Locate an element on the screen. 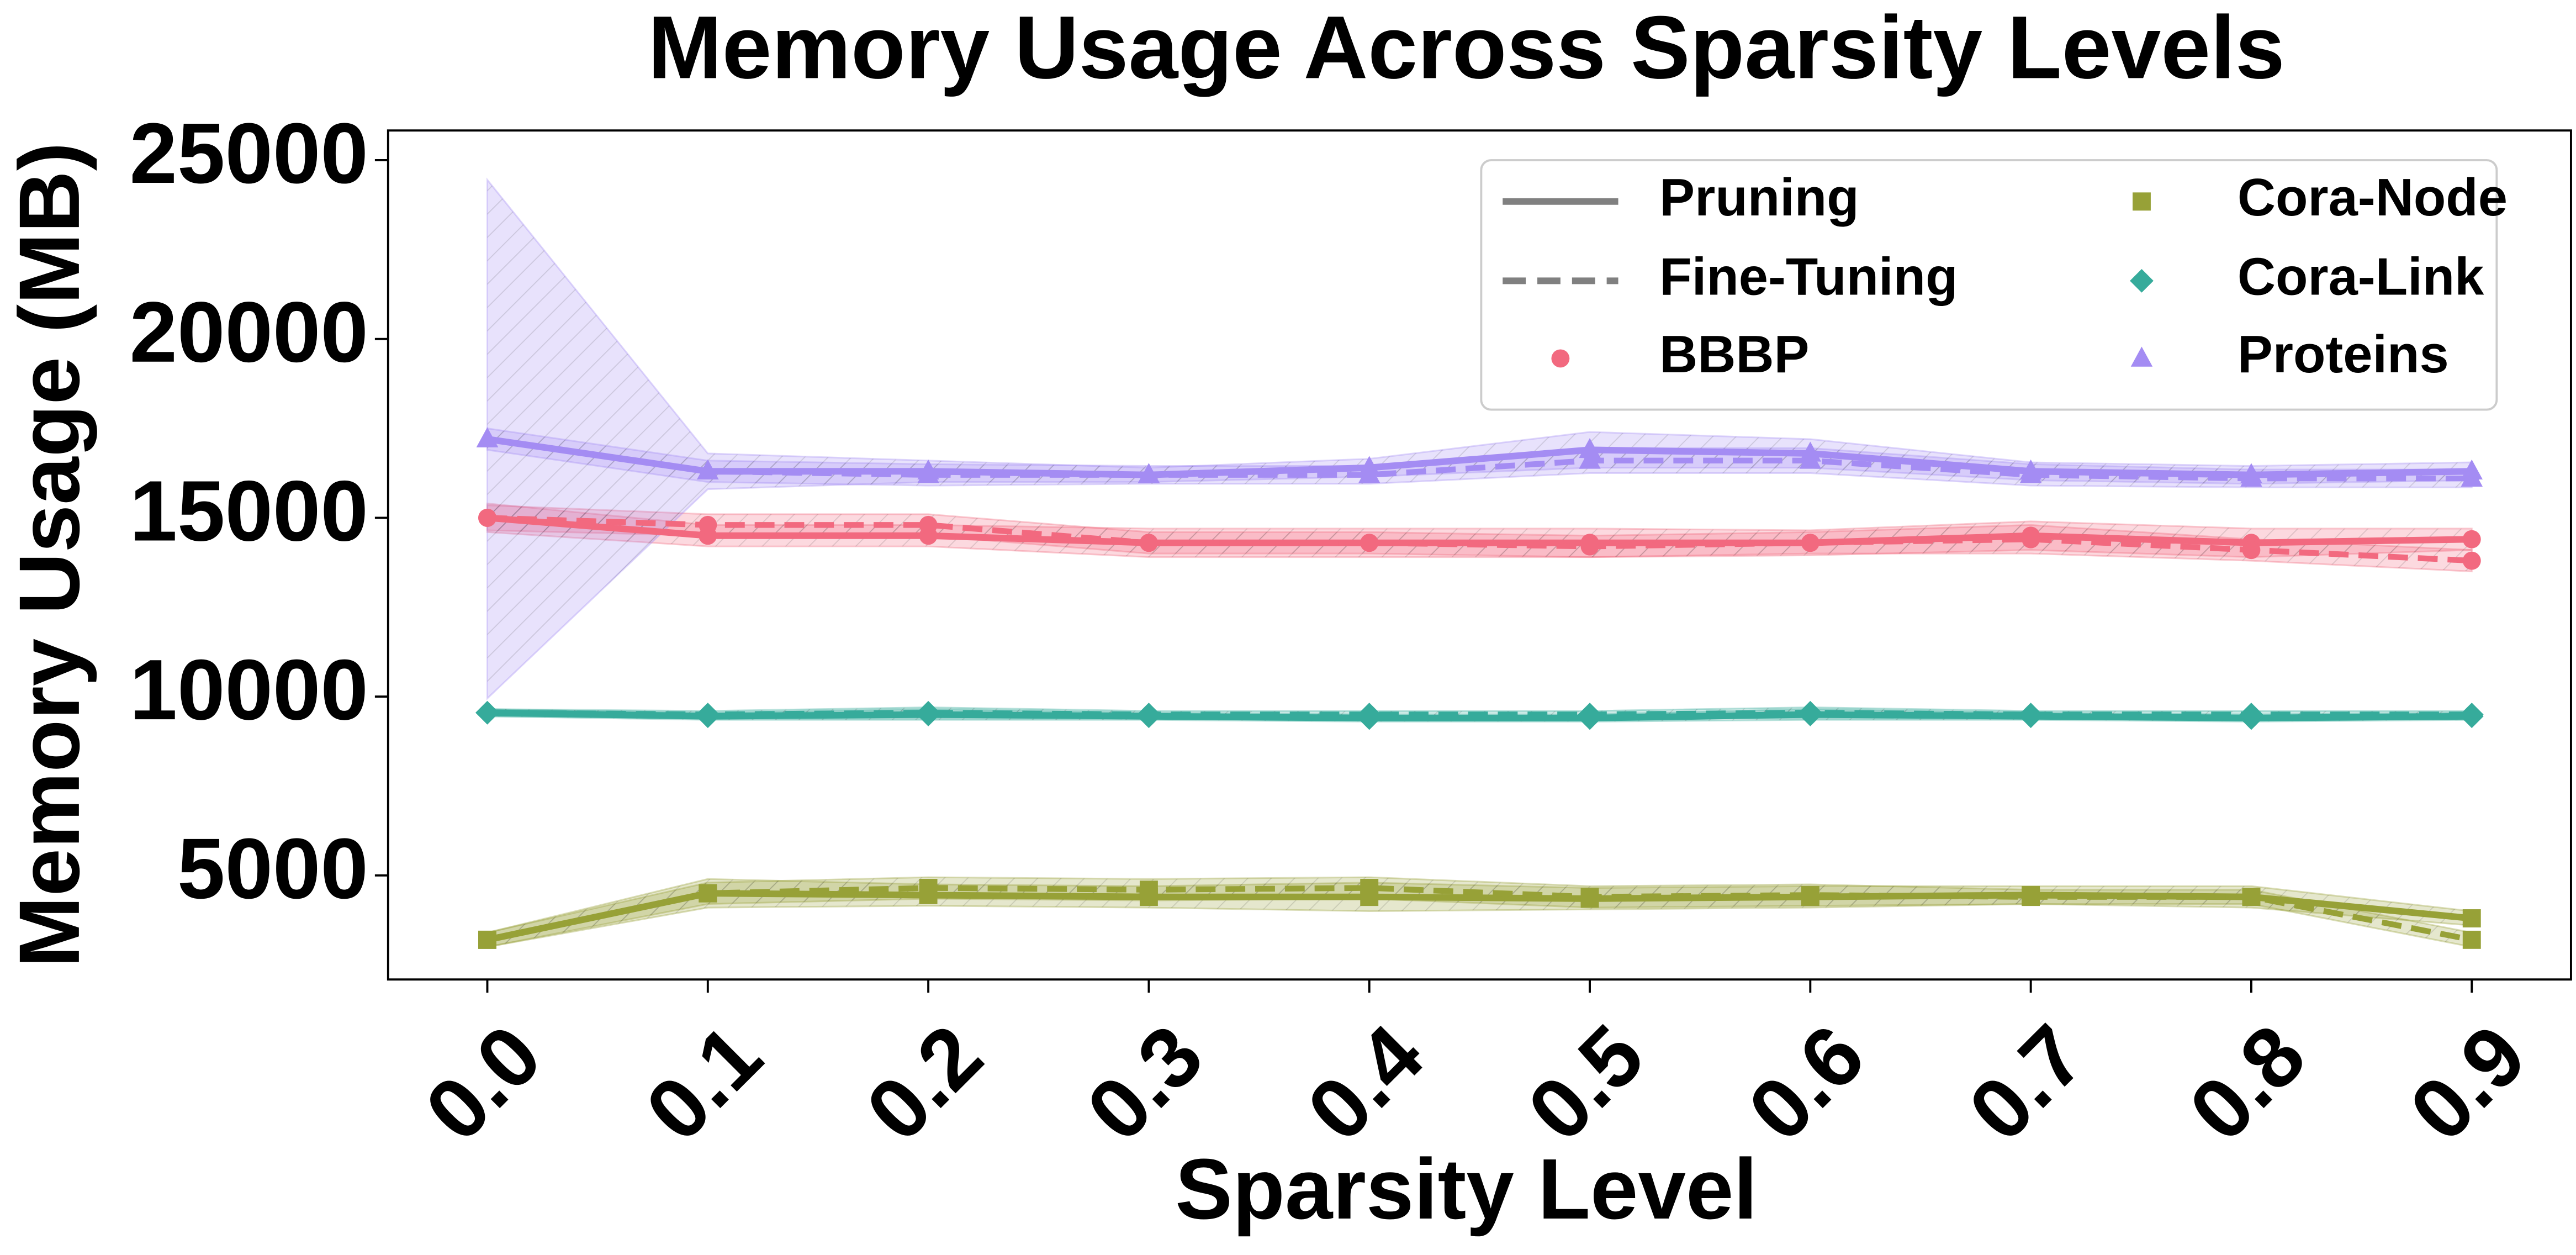 The width and height of the screenshot is (2576, 1255). y-tick-label: 25000 is located at coordinates (249, 153).